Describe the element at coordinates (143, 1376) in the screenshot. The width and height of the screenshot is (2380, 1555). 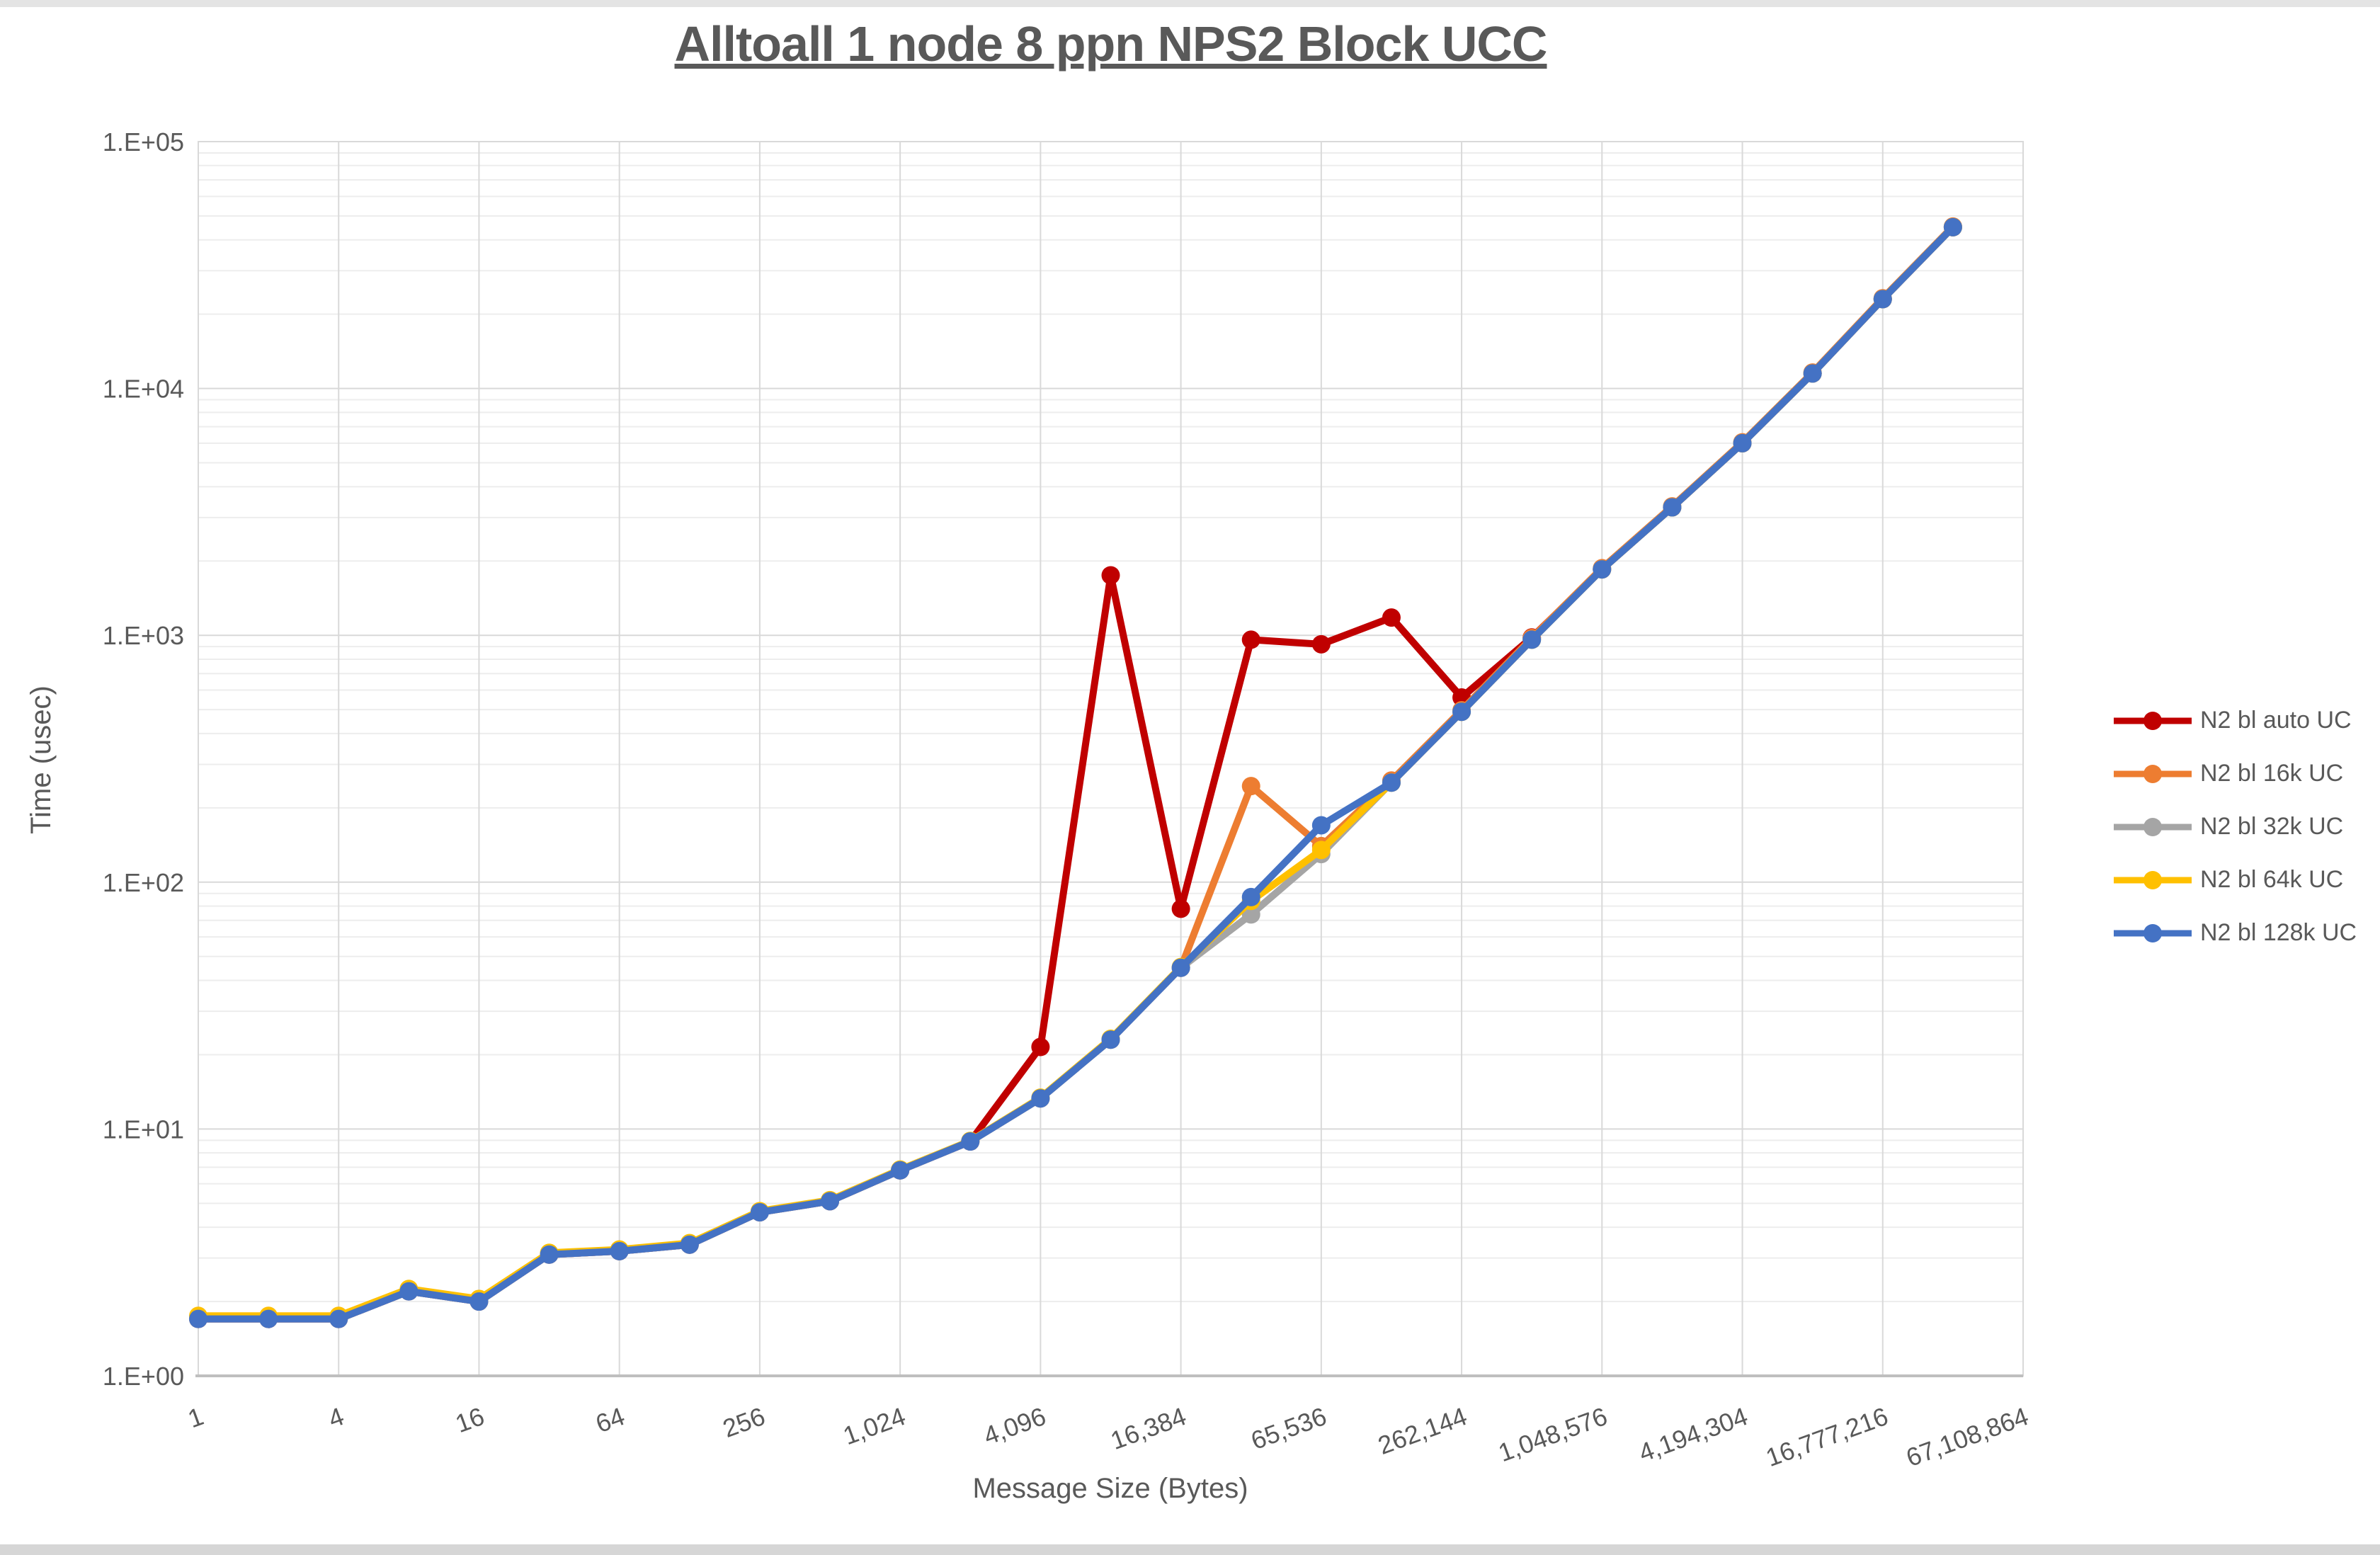
I see `y-tick-label: 1.E+00` at that location.